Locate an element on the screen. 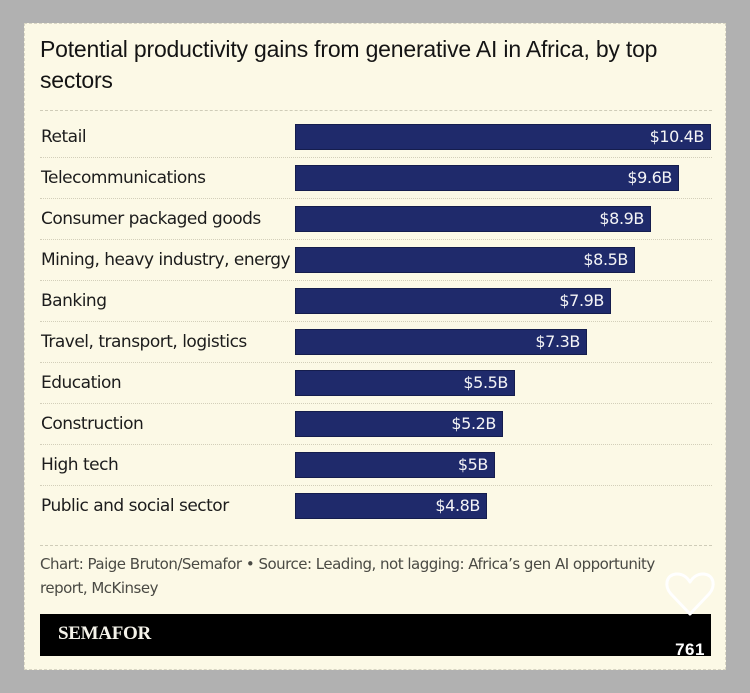 Image resolution: width=750 pixels, height=693 pixels. bar: $5B is located at coordinates (395, 465).